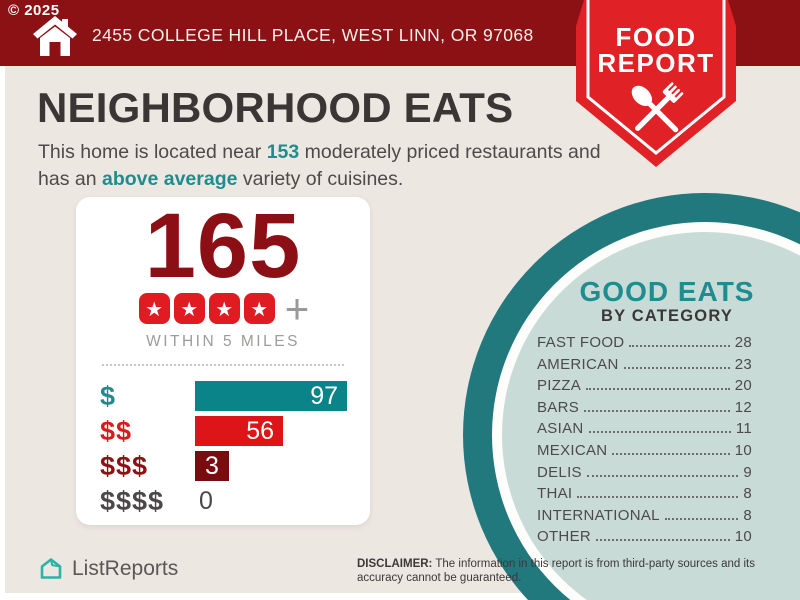 The height and width of the screenshot is (600, 800). What do you see at coordinates (655, 63) in the screenshot?
I see `badge-line2: REPORT` at bounding box center [655, 63].